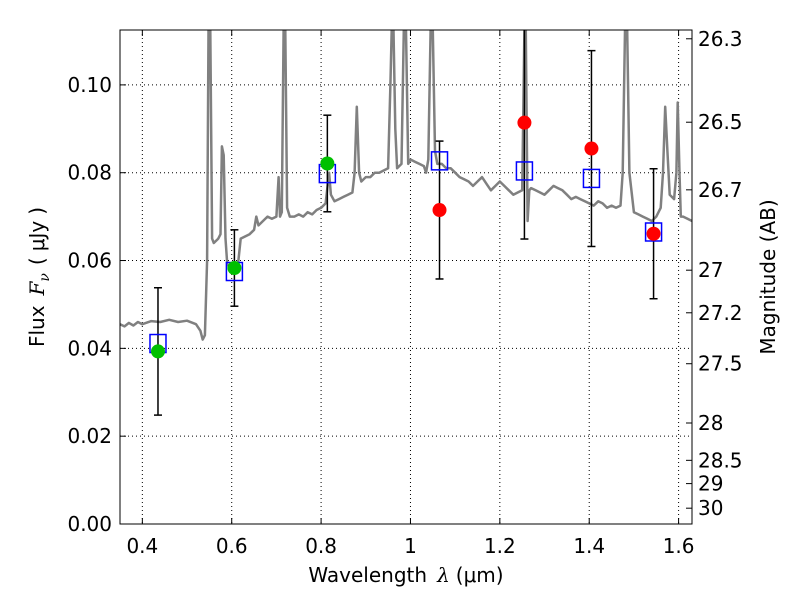 The height and width of the screenshot is (604, 800). What do you see at coordinates (37, 288) in the screenshot?
I see `y-axis-label-symbol: F` at bounding box center [37, 288].